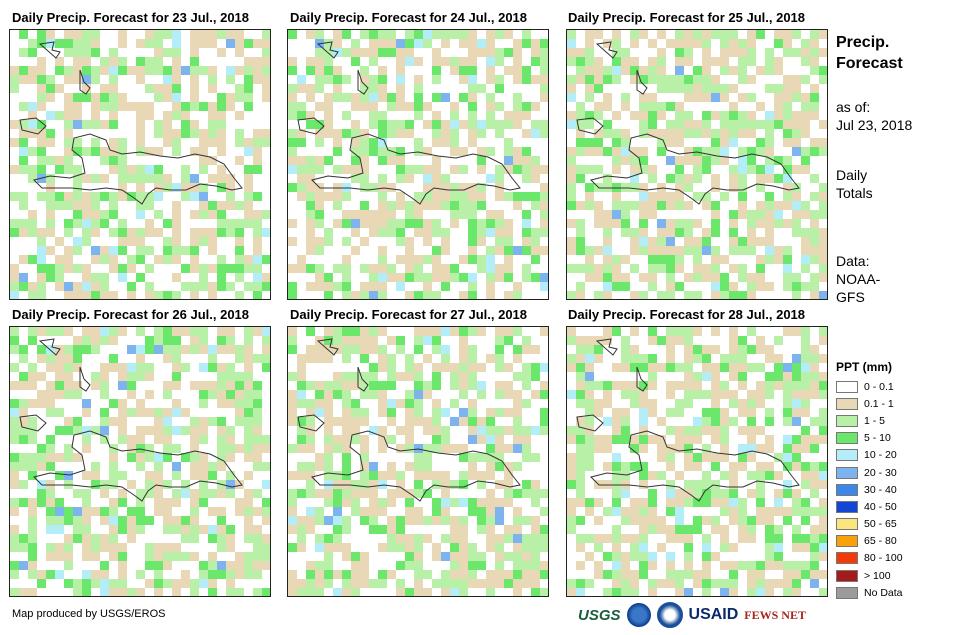 The image size is (970, 635). I want to click on panel-title-5: Daily Precip. Forecast for 27 Jul., 2018, so click(409, 314).